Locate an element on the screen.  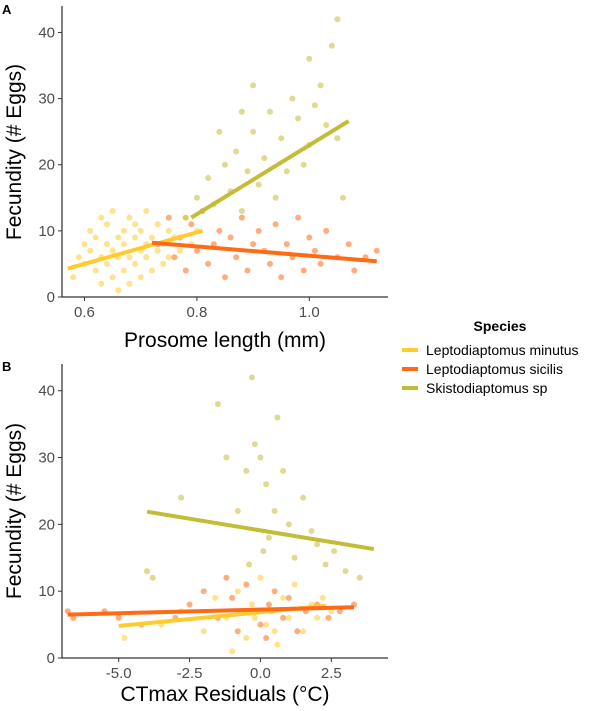
panel-a-trend-line-s1 is located at coordinates (264, 252).